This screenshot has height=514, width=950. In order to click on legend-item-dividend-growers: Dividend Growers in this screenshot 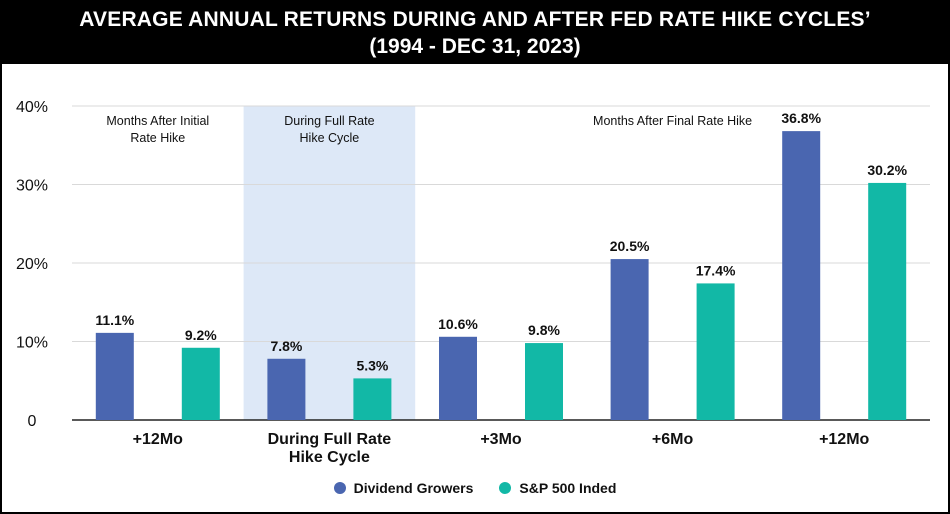, I will do `click(403, 488)`.